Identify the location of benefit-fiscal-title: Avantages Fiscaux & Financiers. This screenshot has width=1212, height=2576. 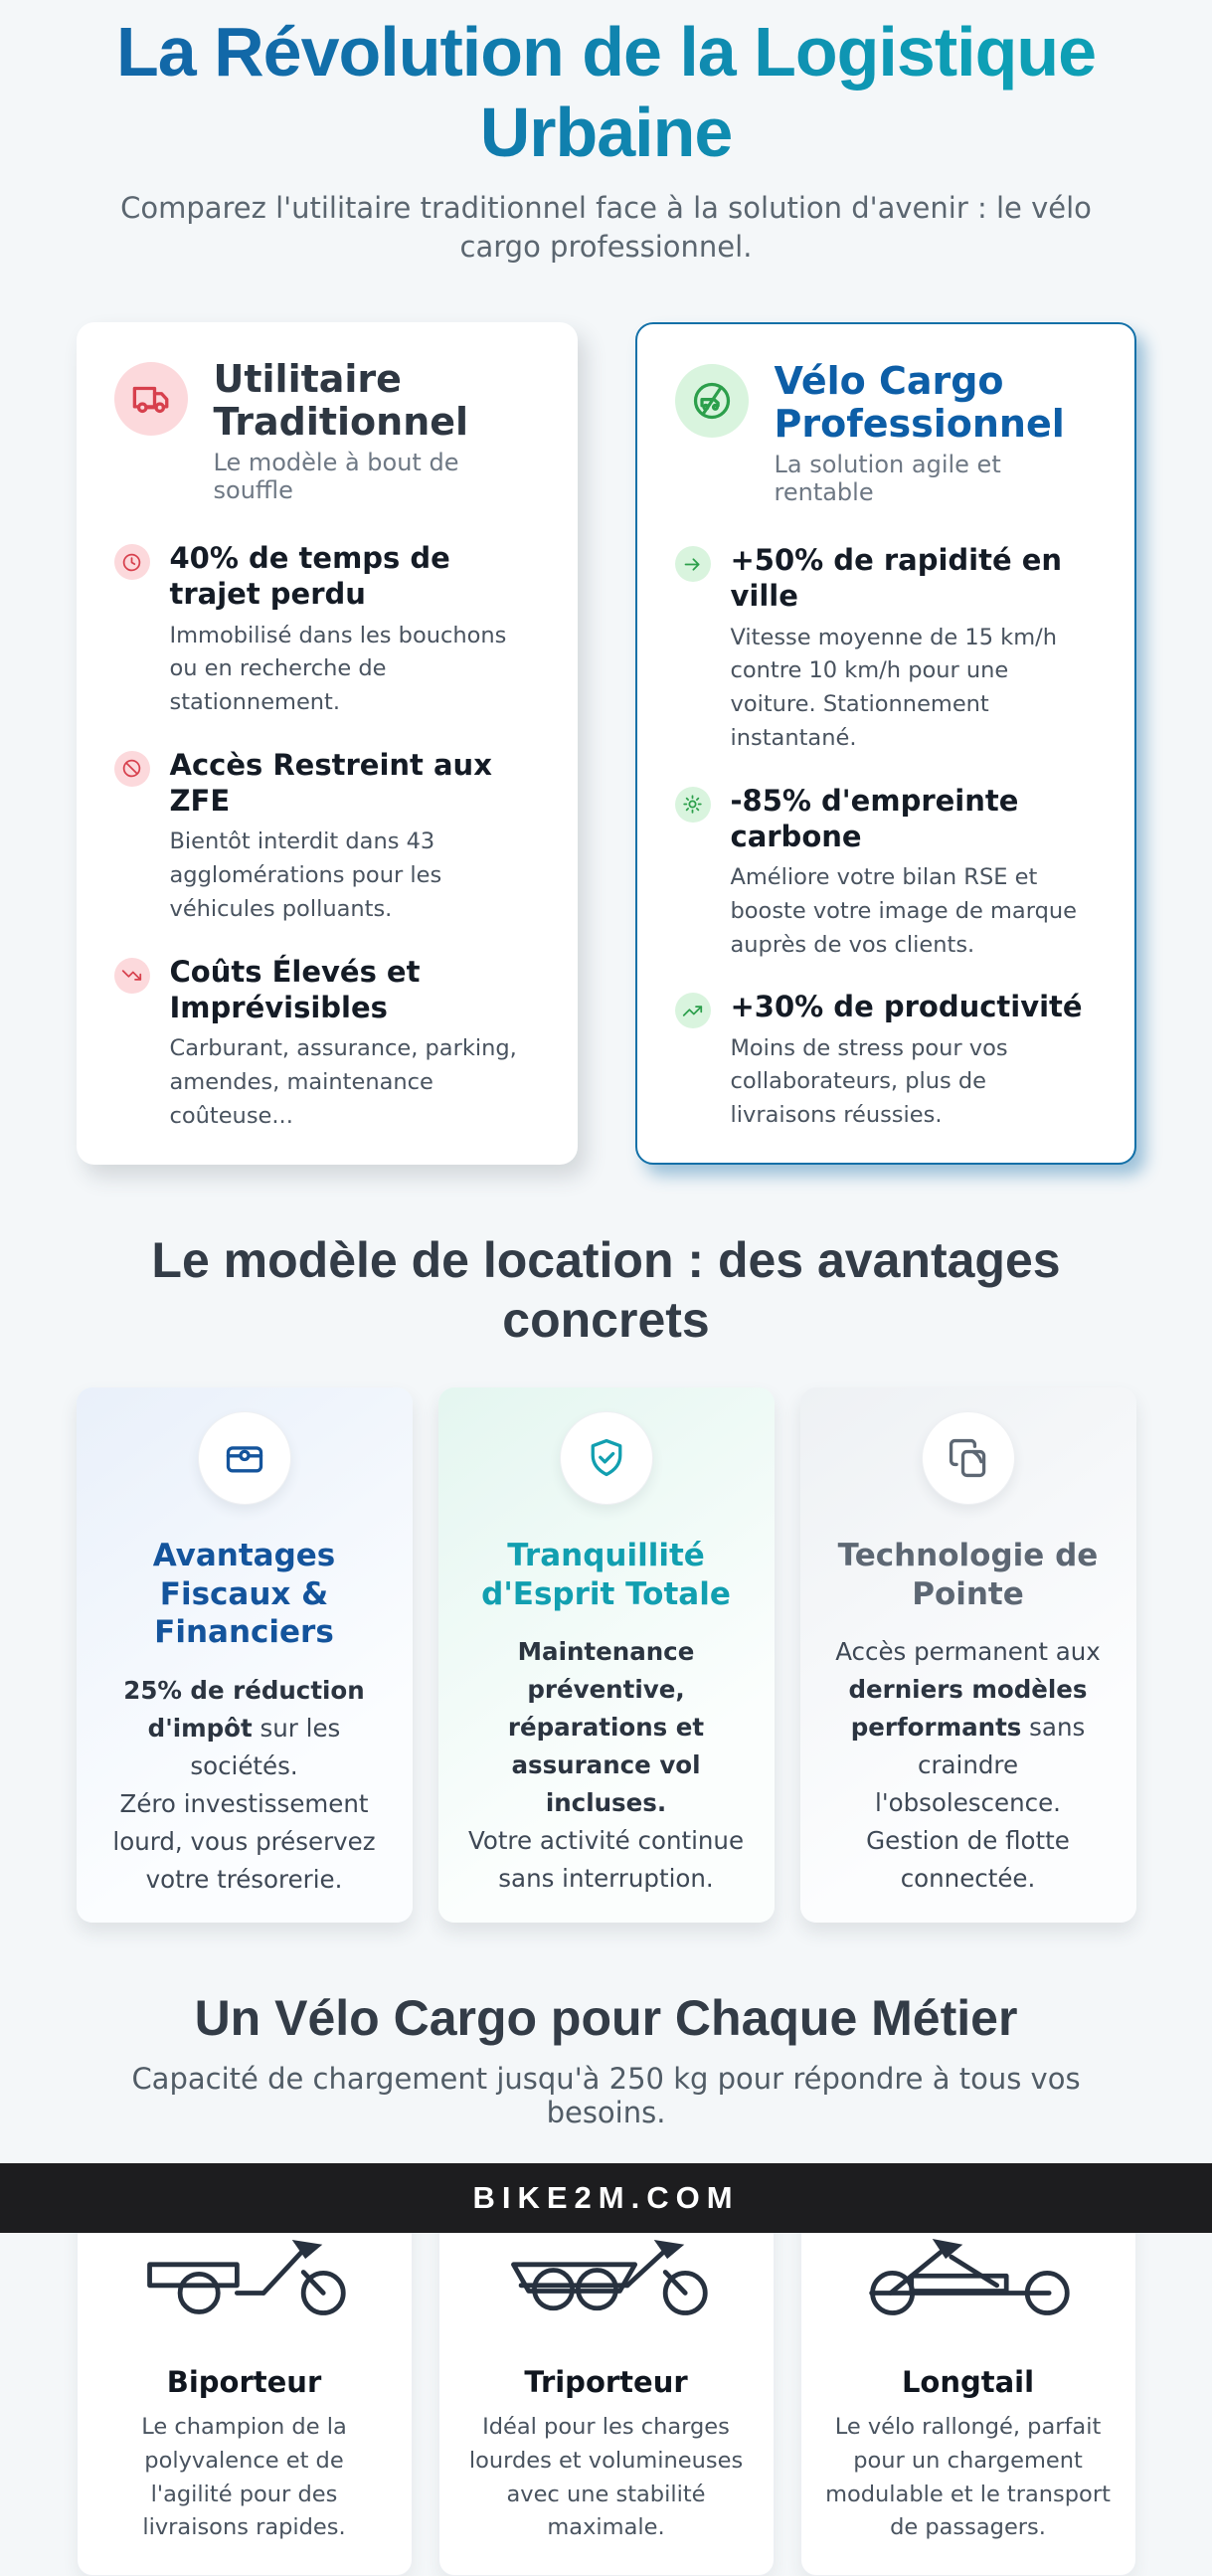
(244, 1594).